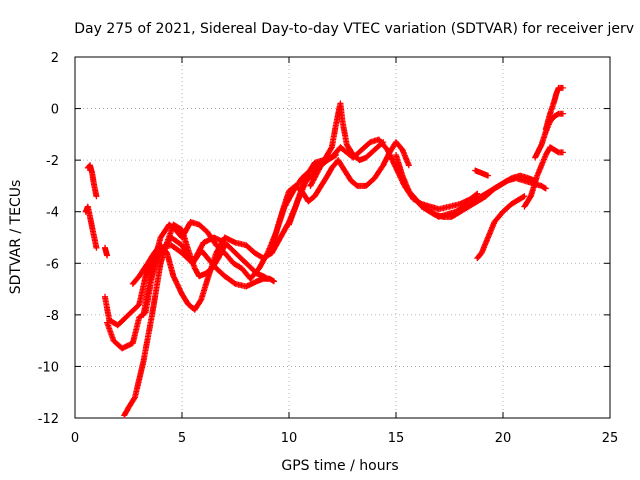 This screenshot has width=640, height=480. What do you see at coordinates (289, 438) in the screenshot?
I see `x-tick-label: 10` at bounding box center [289, 438].